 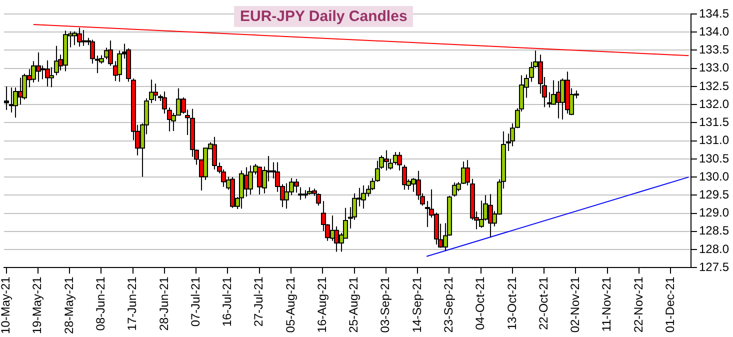 I want to click on y-tick-label: 132.5, so click(x=714, y=85).